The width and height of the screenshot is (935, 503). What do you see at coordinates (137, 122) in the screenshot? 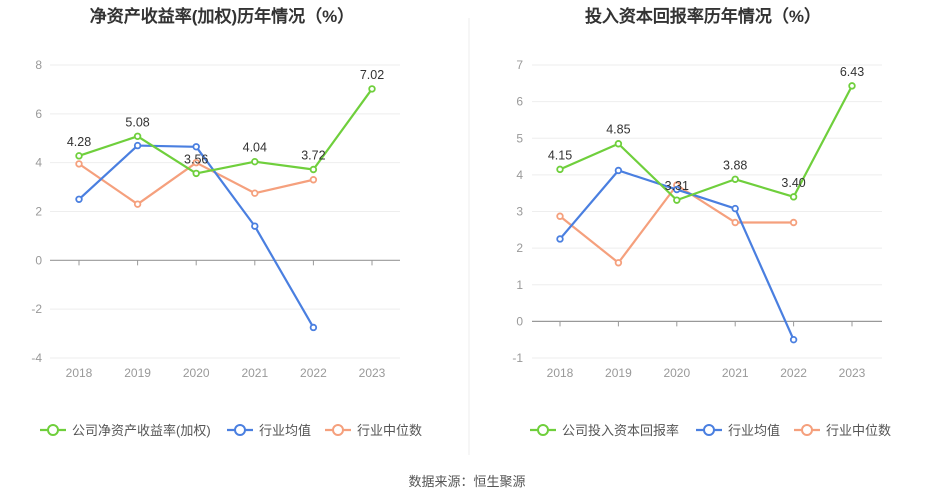
I see `data-label: 5.08` at bounding box center [137, 122].